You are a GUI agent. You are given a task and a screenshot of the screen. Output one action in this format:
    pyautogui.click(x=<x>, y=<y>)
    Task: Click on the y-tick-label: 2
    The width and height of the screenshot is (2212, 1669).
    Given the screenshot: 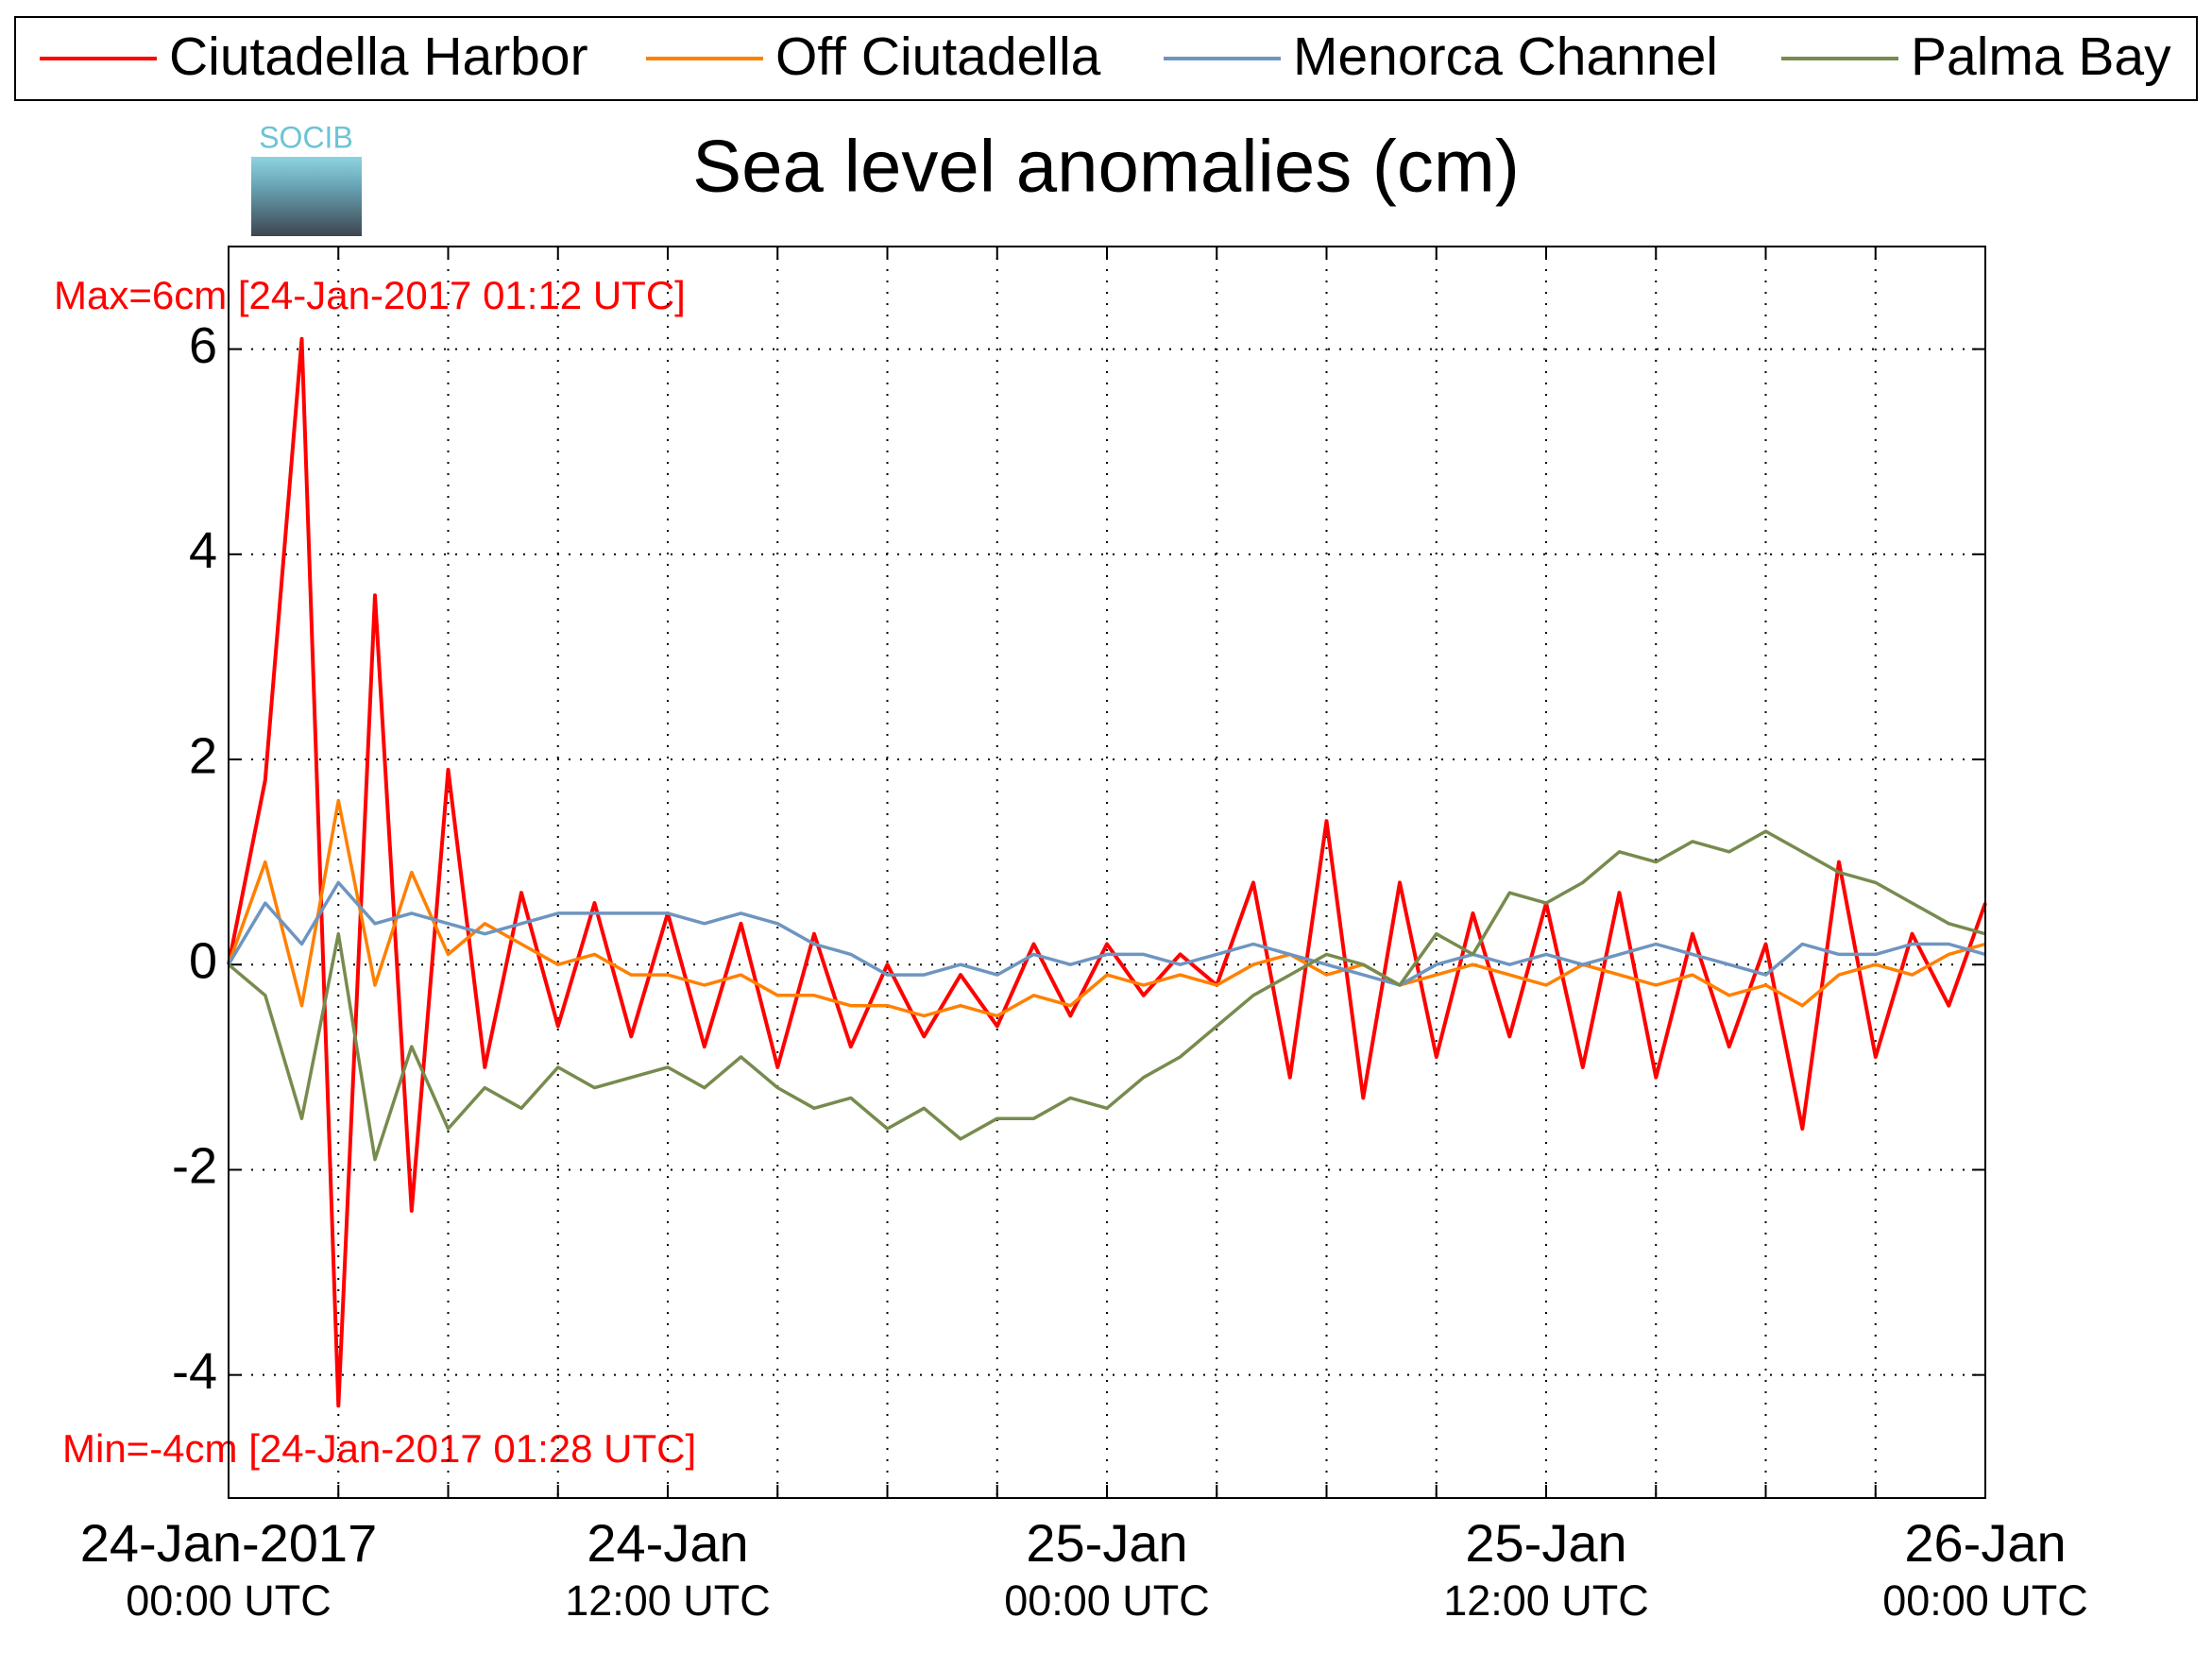 What is the action you would take?
    pyautogui.click(x=203, y=755)
    